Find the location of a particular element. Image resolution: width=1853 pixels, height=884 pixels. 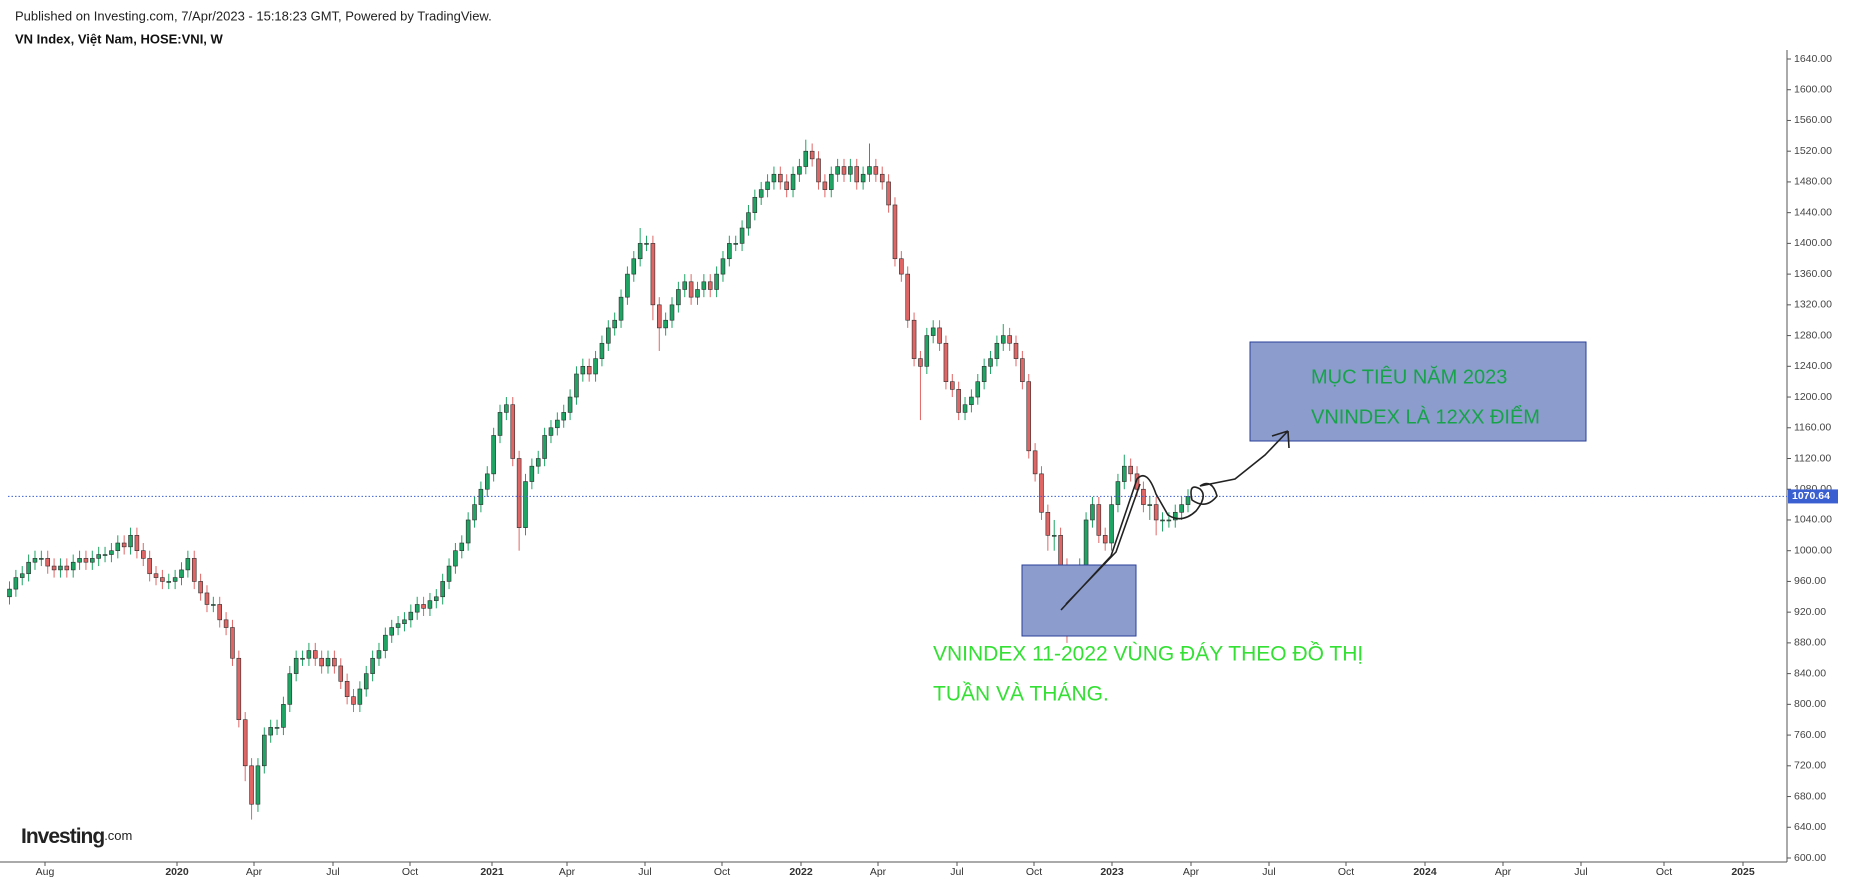

y-tick-label: 640.00 is located at coordinates (1810, 827).